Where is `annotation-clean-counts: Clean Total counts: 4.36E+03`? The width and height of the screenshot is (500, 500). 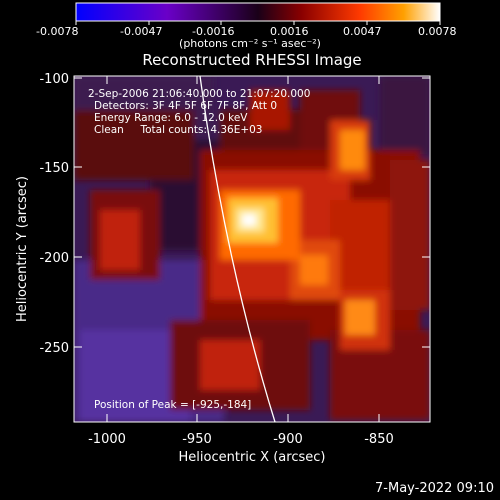
annotation-clean-counts: Clean Total counts: 4.36E+03 is located at coordinates (178, 130).